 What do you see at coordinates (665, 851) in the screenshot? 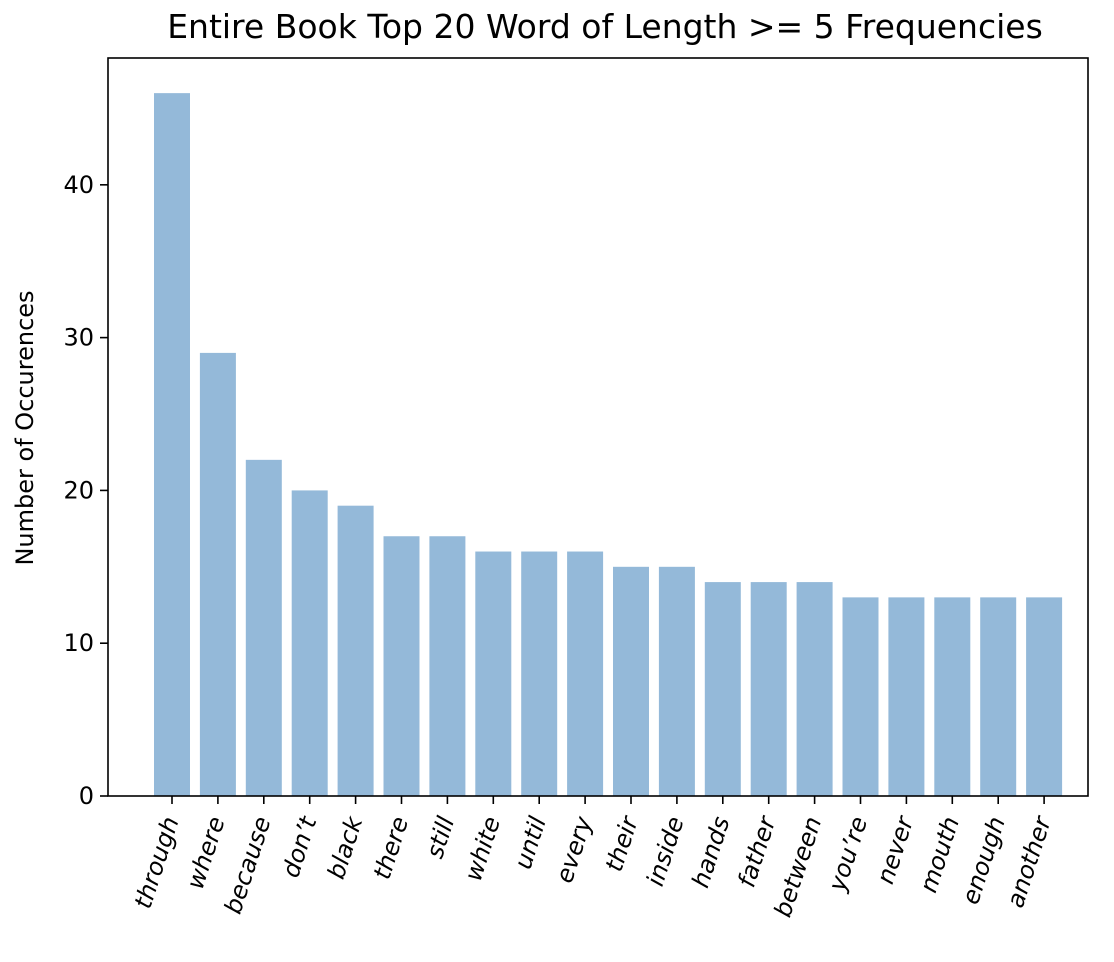
I see `x-tick-label: inside` at bounding box center [665, 851].